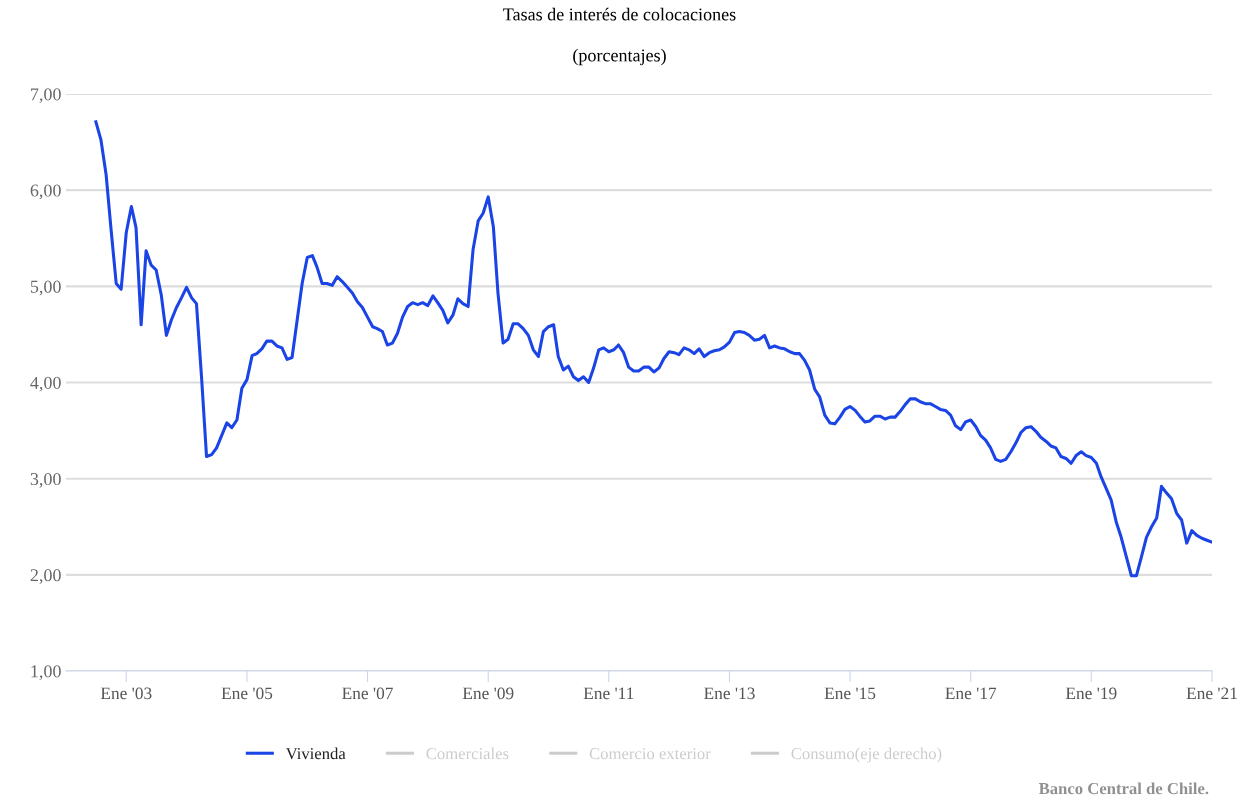  I want to click on x-tick-label: Ene '09, so click(488, 693).